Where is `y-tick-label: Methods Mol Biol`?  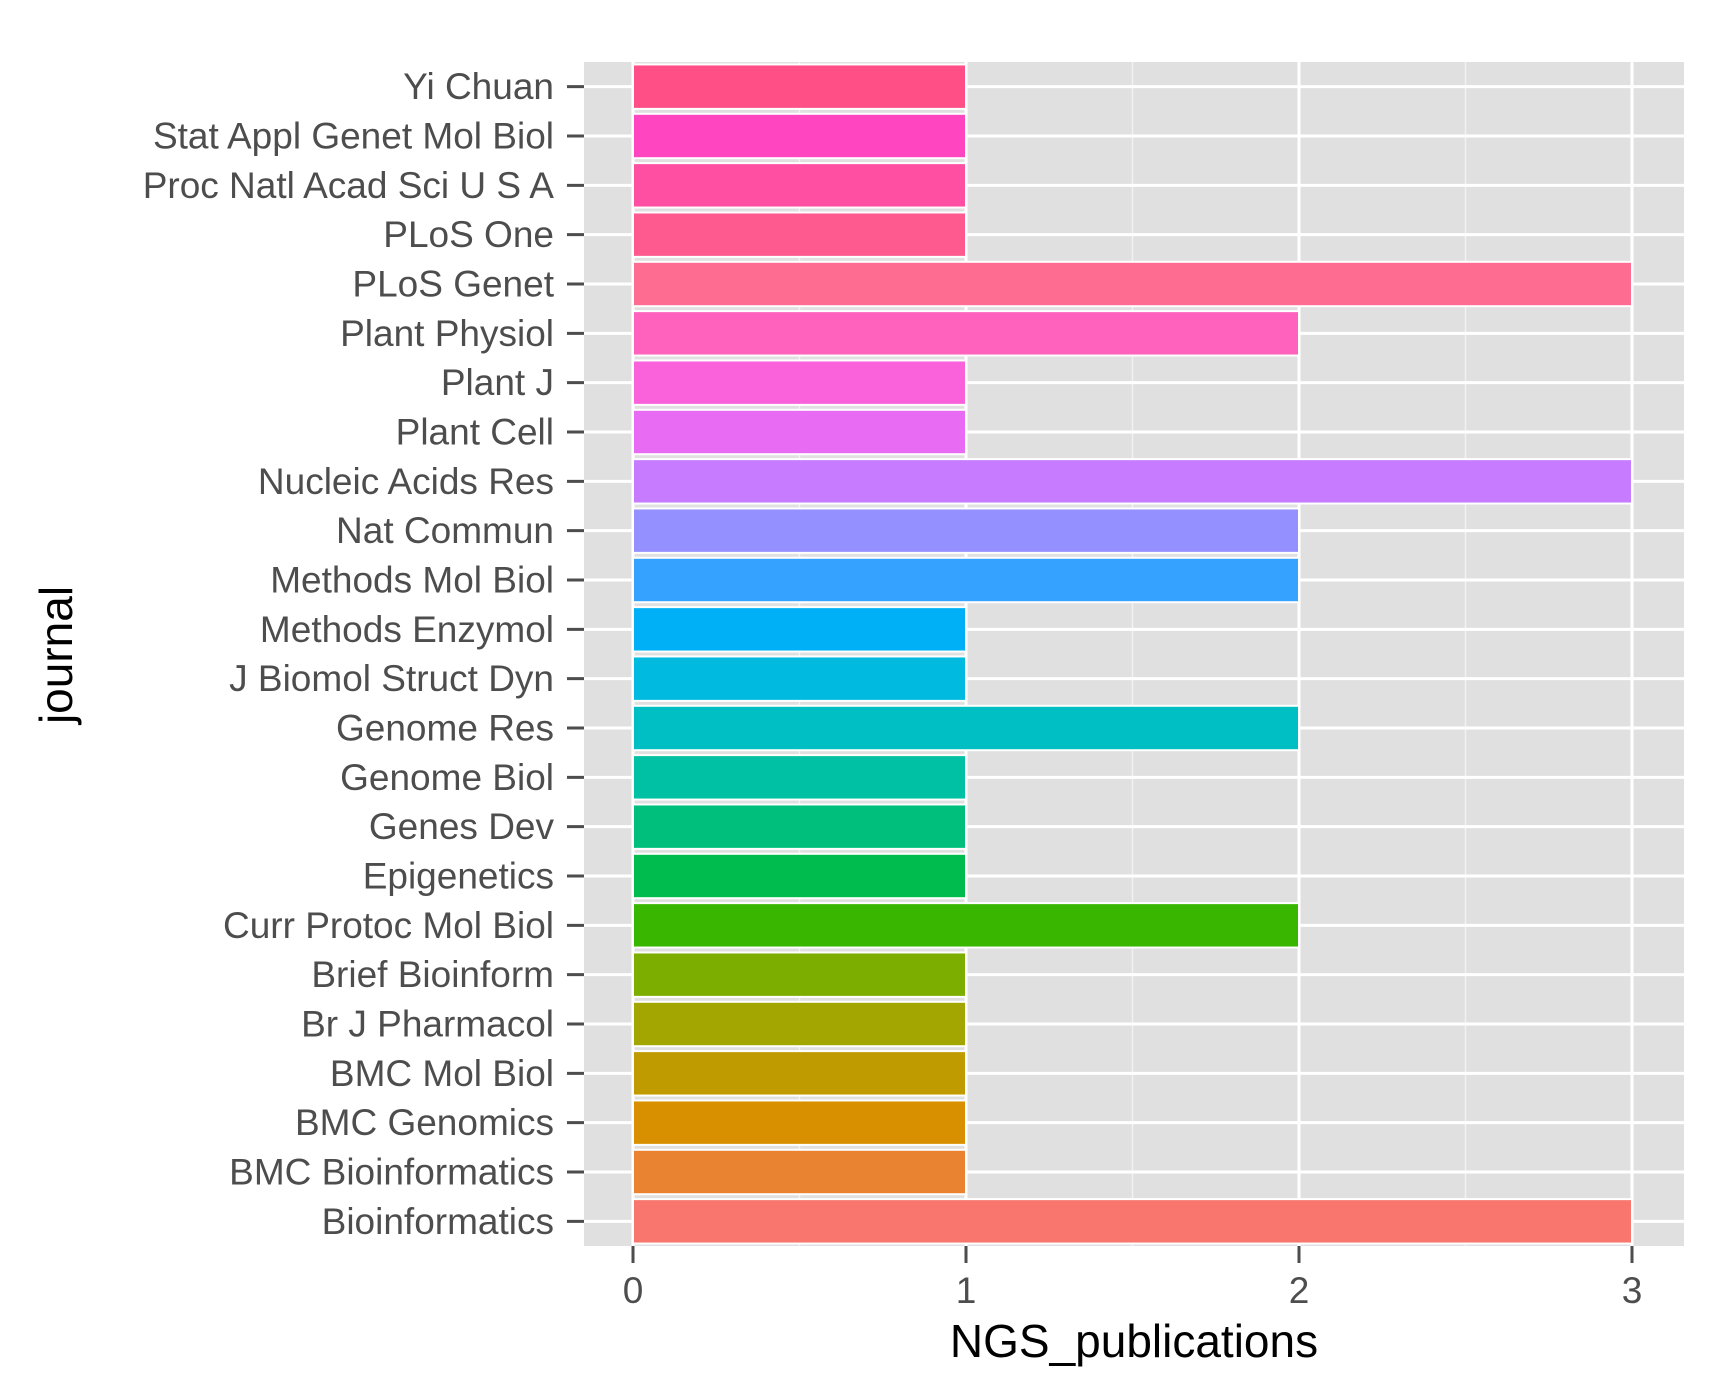
y-tick-label: Methods Mol Biol is located at coordinates (412, 580).